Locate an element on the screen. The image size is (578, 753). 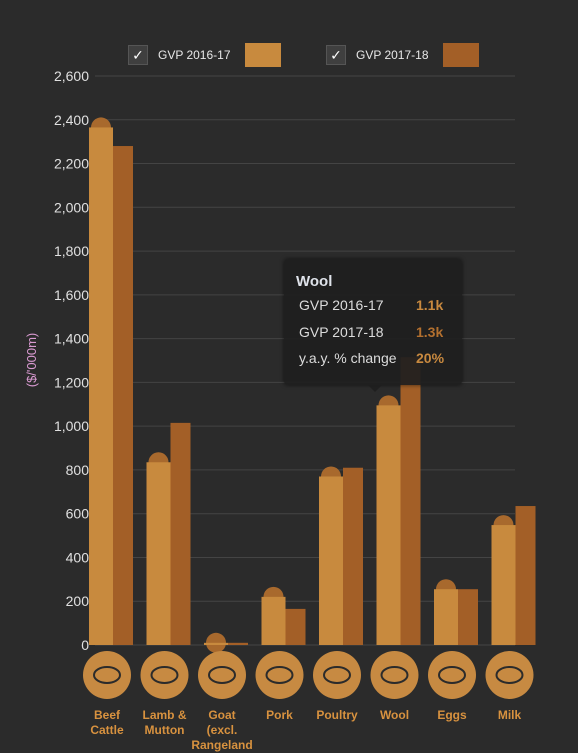
category-label: Lamb & is located at coordinates (164, 715).